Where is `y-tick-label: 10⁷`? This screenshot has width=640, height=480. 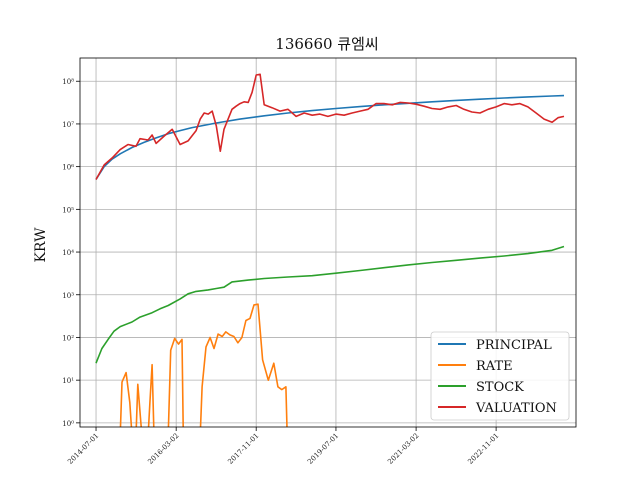 y-tick-label: 10⁷ is located at coordinates (68, 125).